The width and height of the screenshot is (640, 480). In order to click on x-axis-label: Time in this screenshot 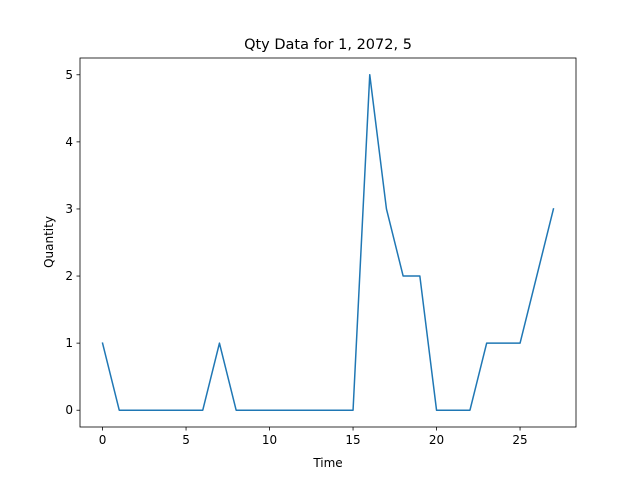, I will do `click(327, 463)`.